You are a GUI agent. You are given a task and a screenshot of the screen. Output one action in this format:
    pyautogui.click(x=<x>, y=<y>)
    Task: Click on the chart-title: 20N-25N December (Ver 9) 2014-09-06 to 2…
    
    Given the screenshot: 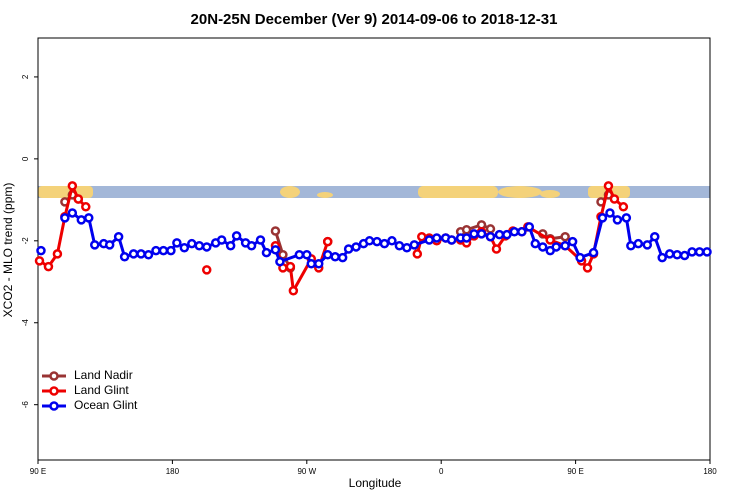 What is the action you would take?
    pyautogui.click(x=374, y=19)
    